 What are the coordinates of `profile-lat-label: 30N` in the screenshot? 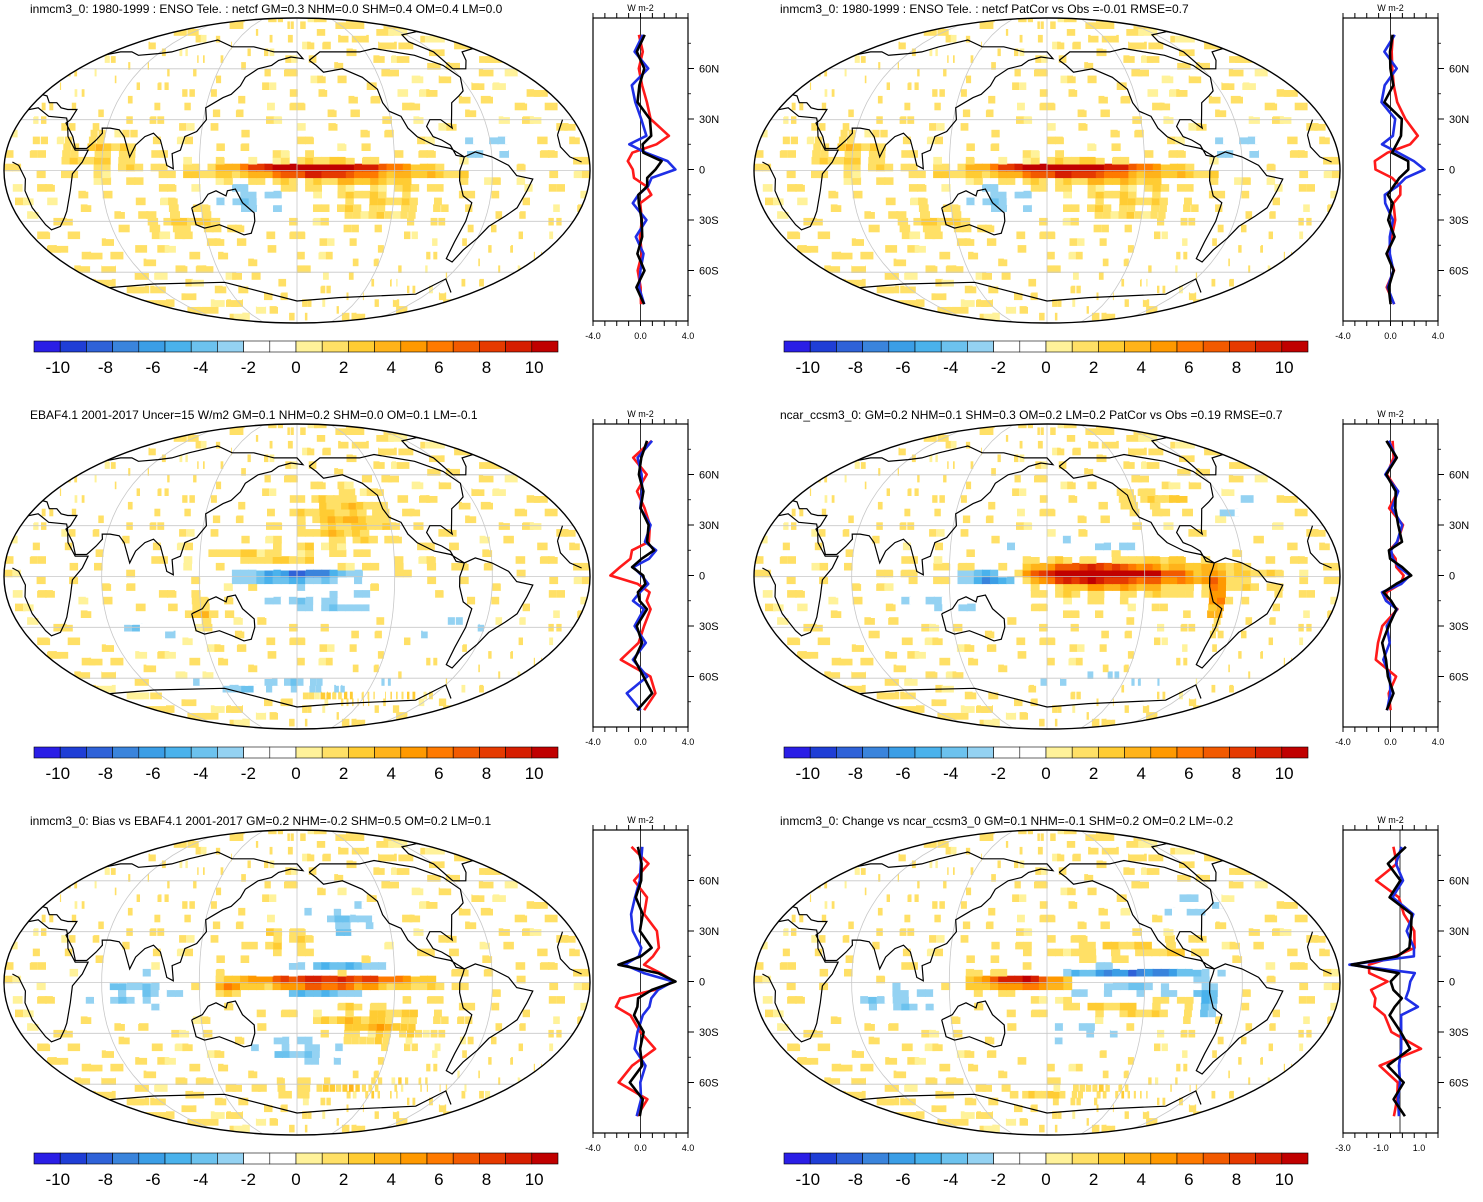 It's located at (709, 932).